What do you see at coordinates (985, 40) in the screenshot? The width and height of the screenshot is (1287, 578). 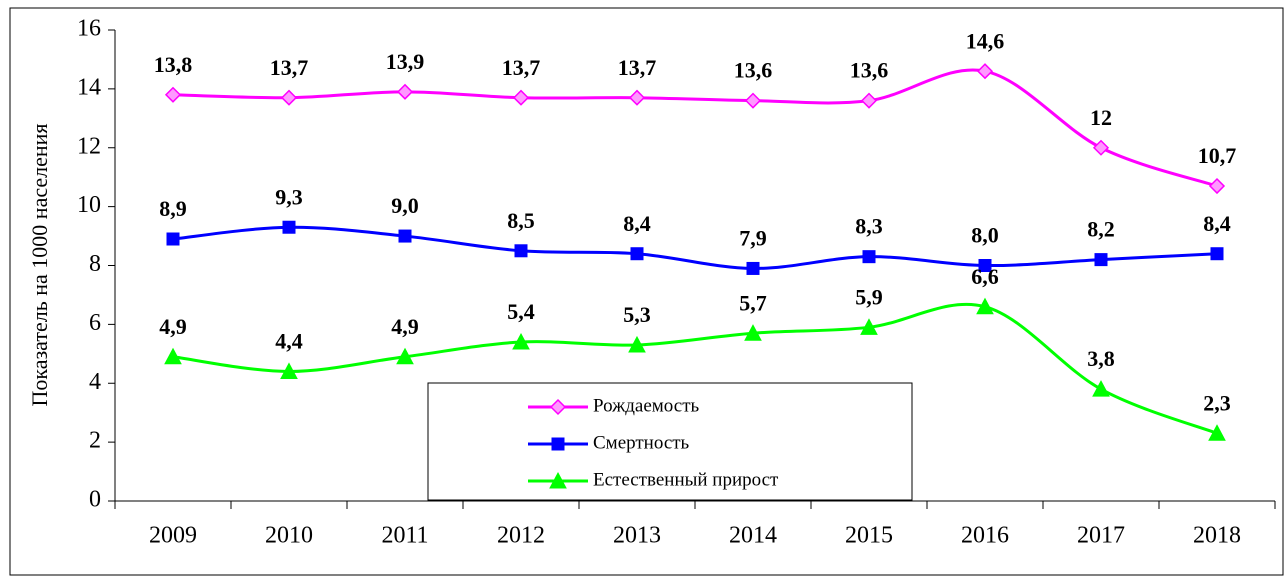 I see `data-label: 14,6` at bounding box center [985, 40].